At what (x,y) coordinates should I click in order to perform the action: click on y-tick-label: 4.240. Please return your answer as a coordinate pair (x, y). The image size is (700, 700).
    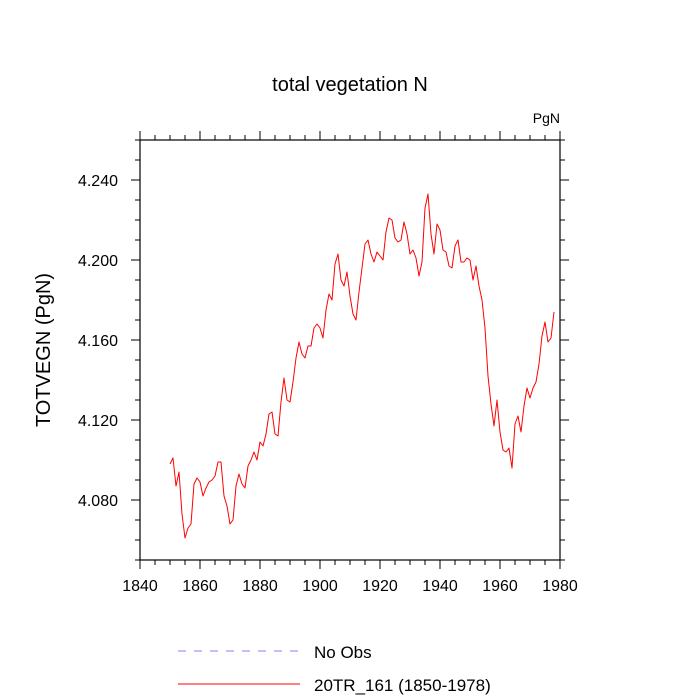
    Looking at the image, I should click on (98, 181).